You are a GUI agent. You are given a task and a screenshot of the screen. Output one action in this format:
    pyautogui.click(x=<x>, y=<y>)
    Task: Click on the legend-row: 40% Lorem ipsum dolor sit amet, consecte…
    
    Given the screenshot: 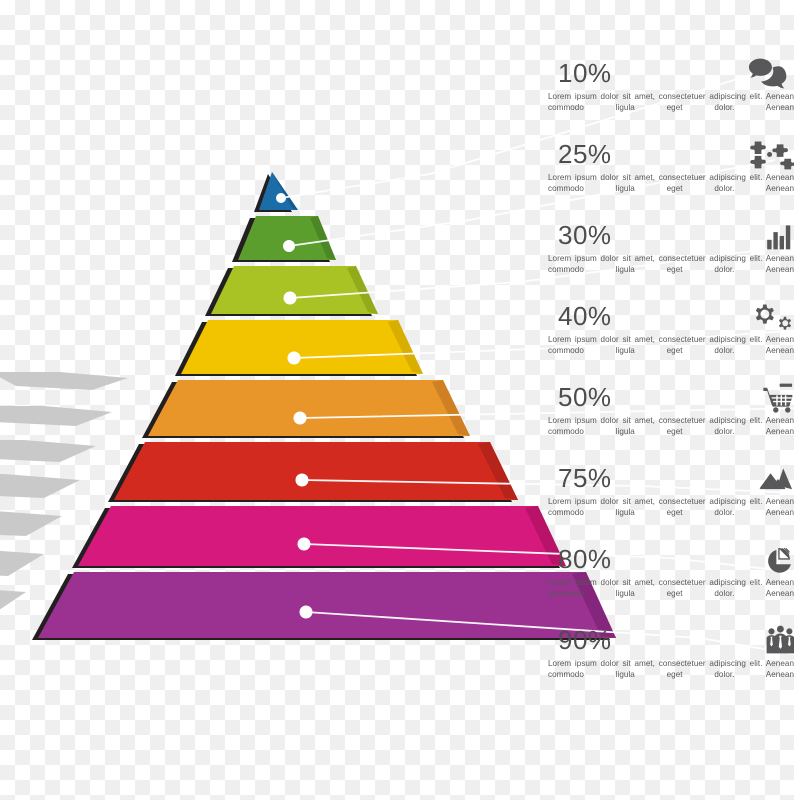 What is the action you would take?
    pyautogui.click(x=671, y=343)
    